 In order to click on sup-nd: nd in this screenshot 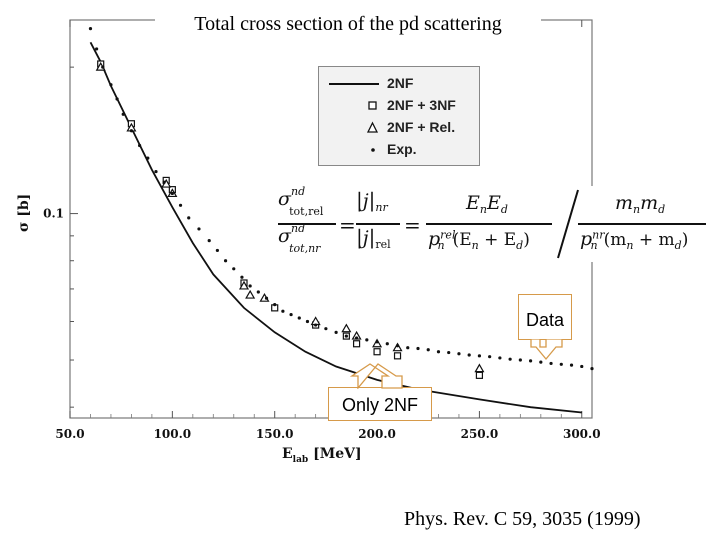, I will do `click(298, 191)`.